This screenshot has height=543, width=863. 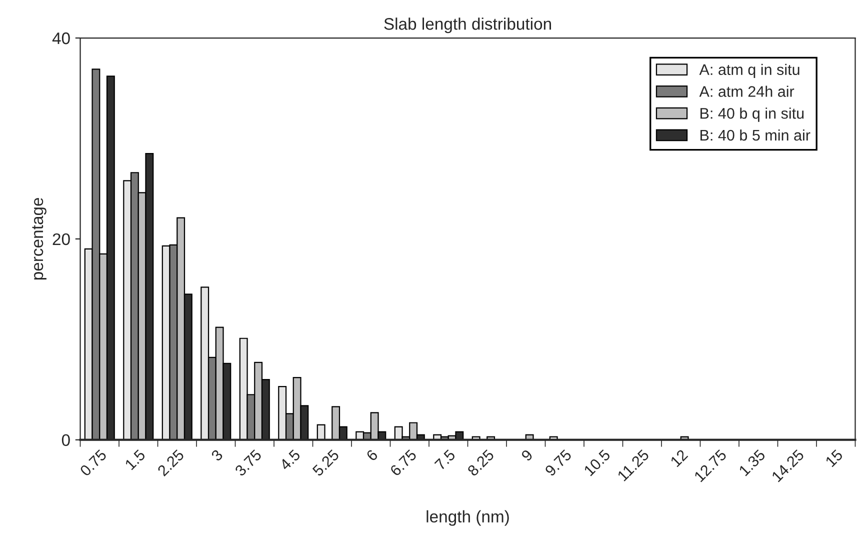 I want to click on y-tick-label: 0, so click(x=66, y=440).